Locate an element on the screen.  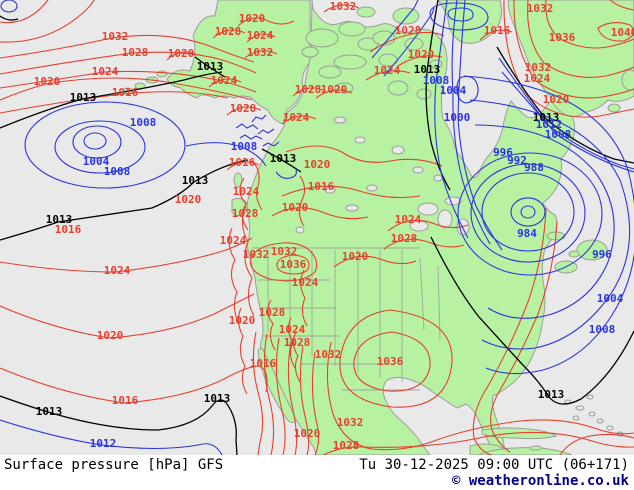
isobar-label: 1013 is located at coordinates (59, 219).